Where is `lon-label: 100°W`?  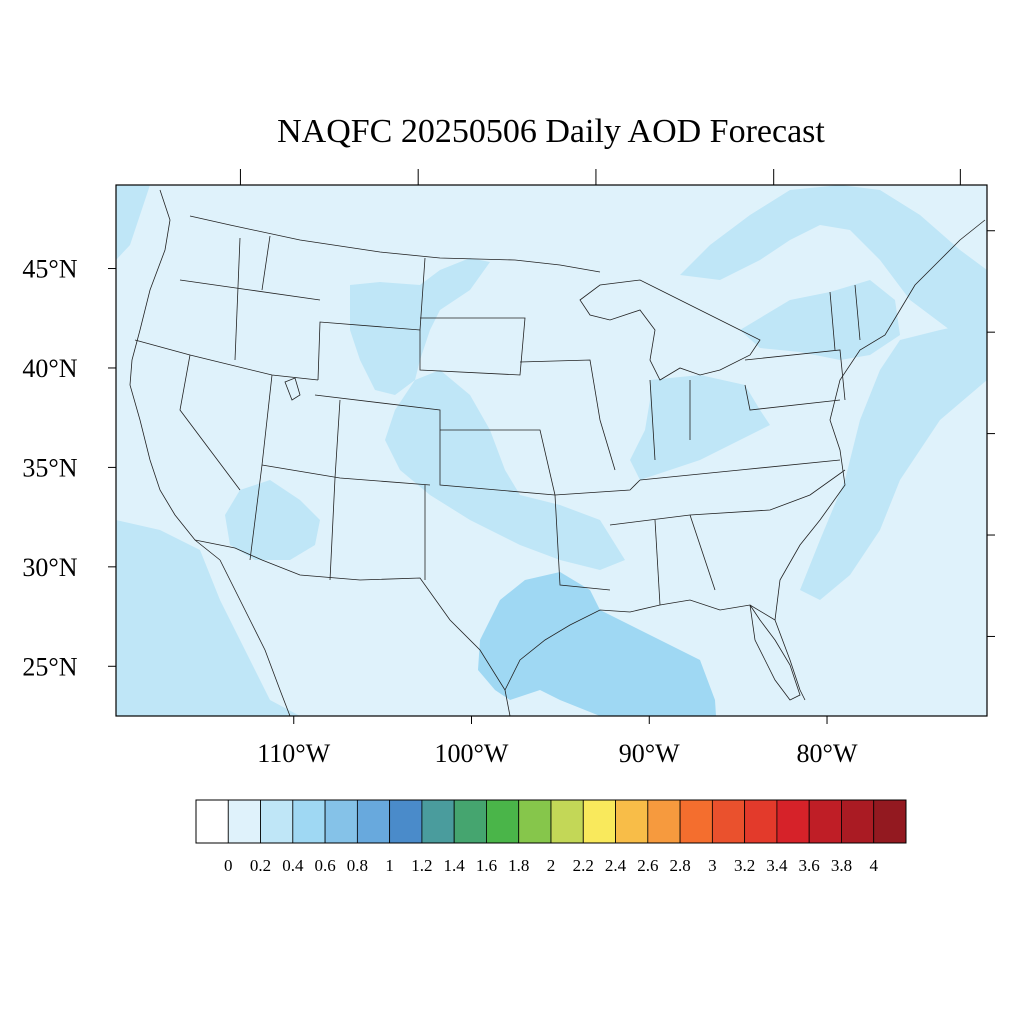 lon-label: 100°W is located at coordinates (472, 753).